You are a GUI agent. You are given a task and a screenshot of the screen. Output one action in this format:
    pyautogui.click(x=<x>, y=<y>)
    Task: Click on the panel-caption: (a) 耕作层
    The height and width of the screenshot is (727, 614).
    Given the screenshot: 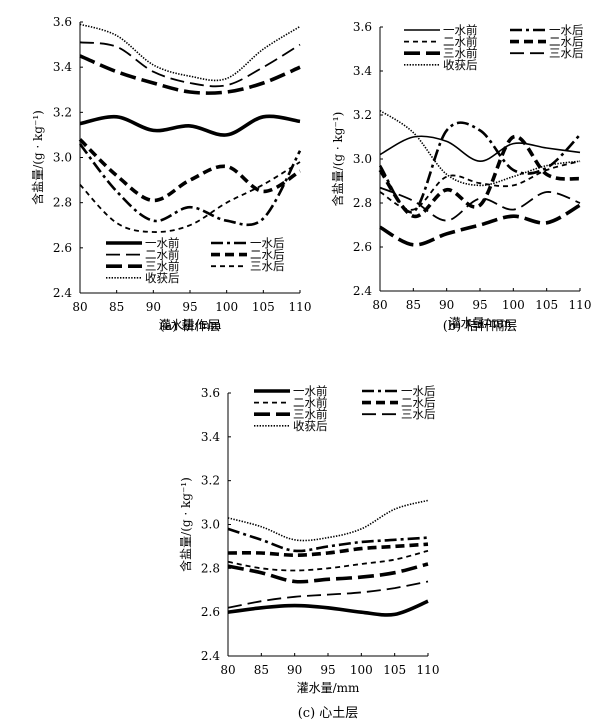 What is the action you would take?
    pyautogui.click(x=189, y=326)
    